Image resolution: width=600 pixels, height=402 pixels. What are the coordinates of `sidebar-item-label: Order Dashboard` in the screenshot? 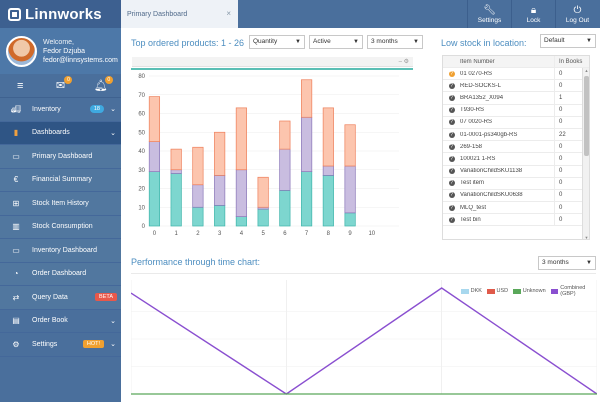 It's located at (59, 274).